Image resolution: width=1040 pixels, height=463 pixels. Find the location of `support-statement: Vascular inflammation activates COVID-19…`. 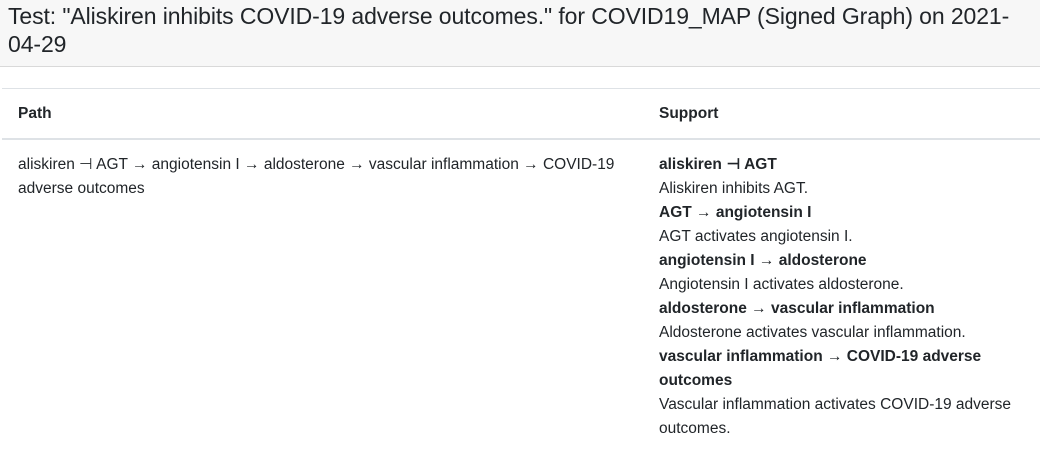

support-statement: Vascular inflammation activates COVID-19… is located at coordinates (835, 416).